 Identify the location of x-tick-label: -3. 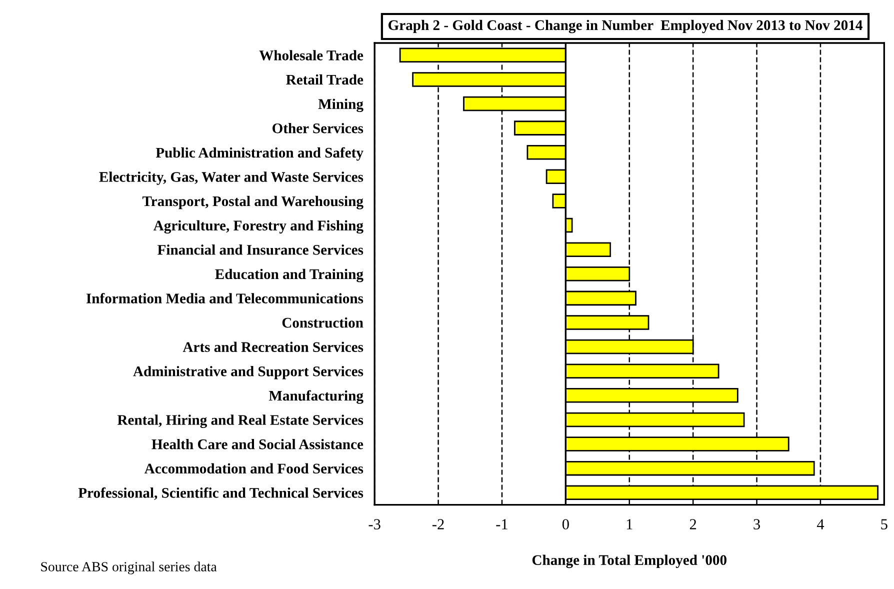
(374, 524).